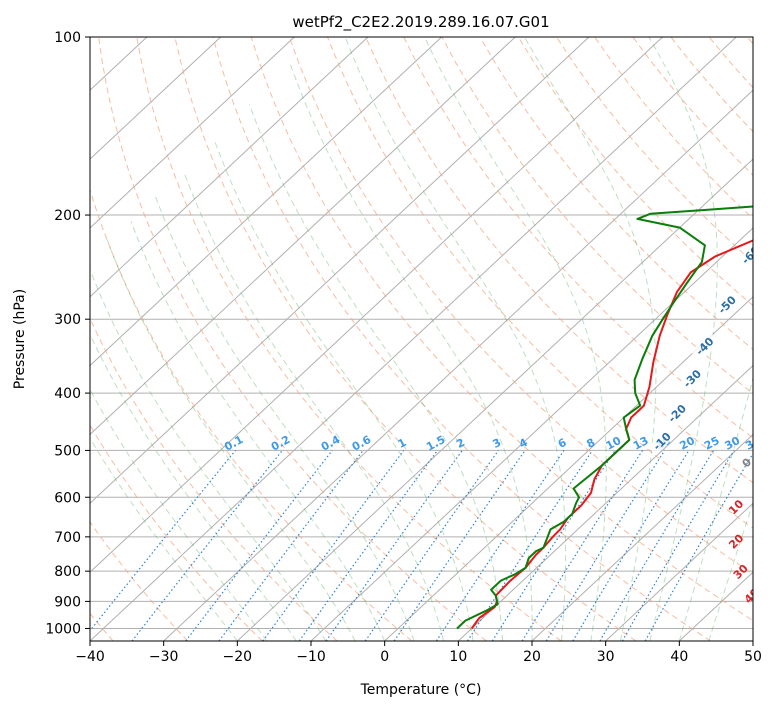 The height and width of the screenshot is (708, 775). I want to click on x-tick-label: 20, so click(532, 657).